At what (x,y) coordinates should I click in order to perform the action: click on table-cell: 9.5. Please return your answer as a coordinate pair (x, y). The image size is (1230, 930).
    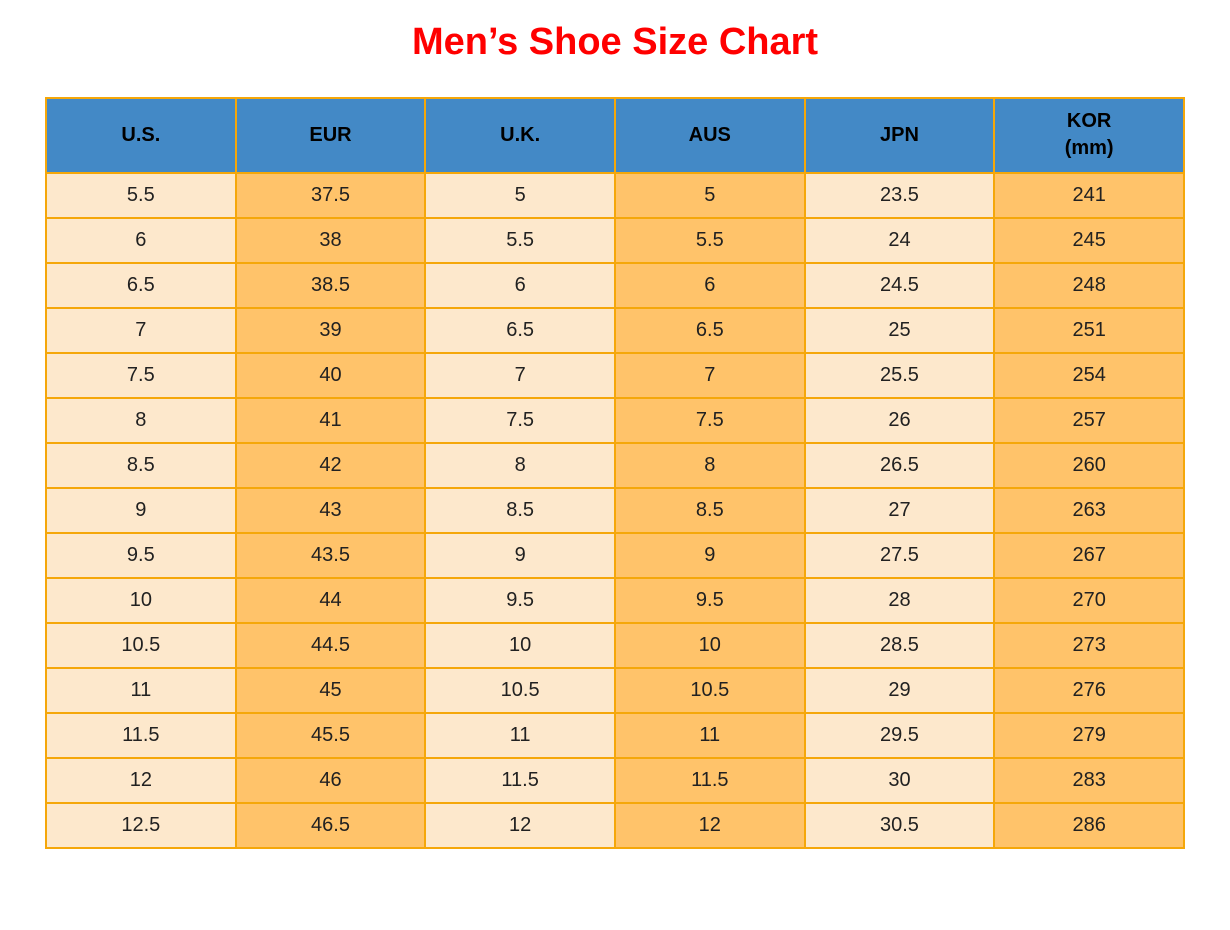
    Looking at the image, I should click on (520, 600).